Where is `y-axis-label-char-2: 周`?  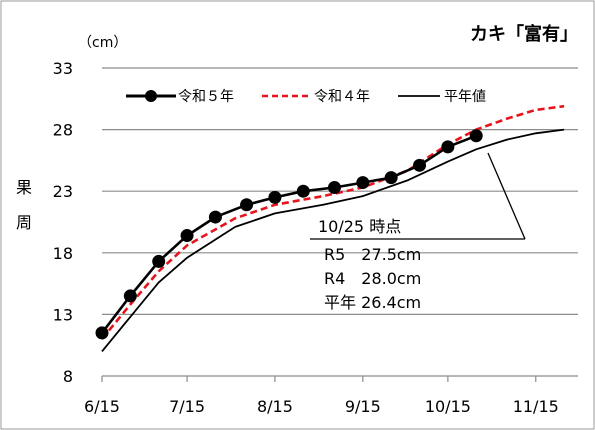
y-axis-label-char-2: 周 is located at coordinates (24, 222).